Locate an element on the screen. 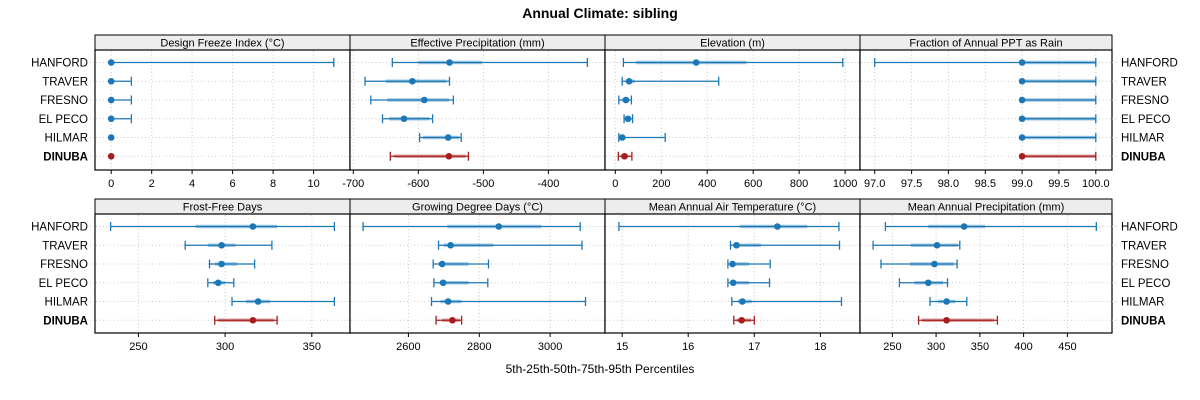  x-tick-label: 8 is located at coordinates (273, 184).